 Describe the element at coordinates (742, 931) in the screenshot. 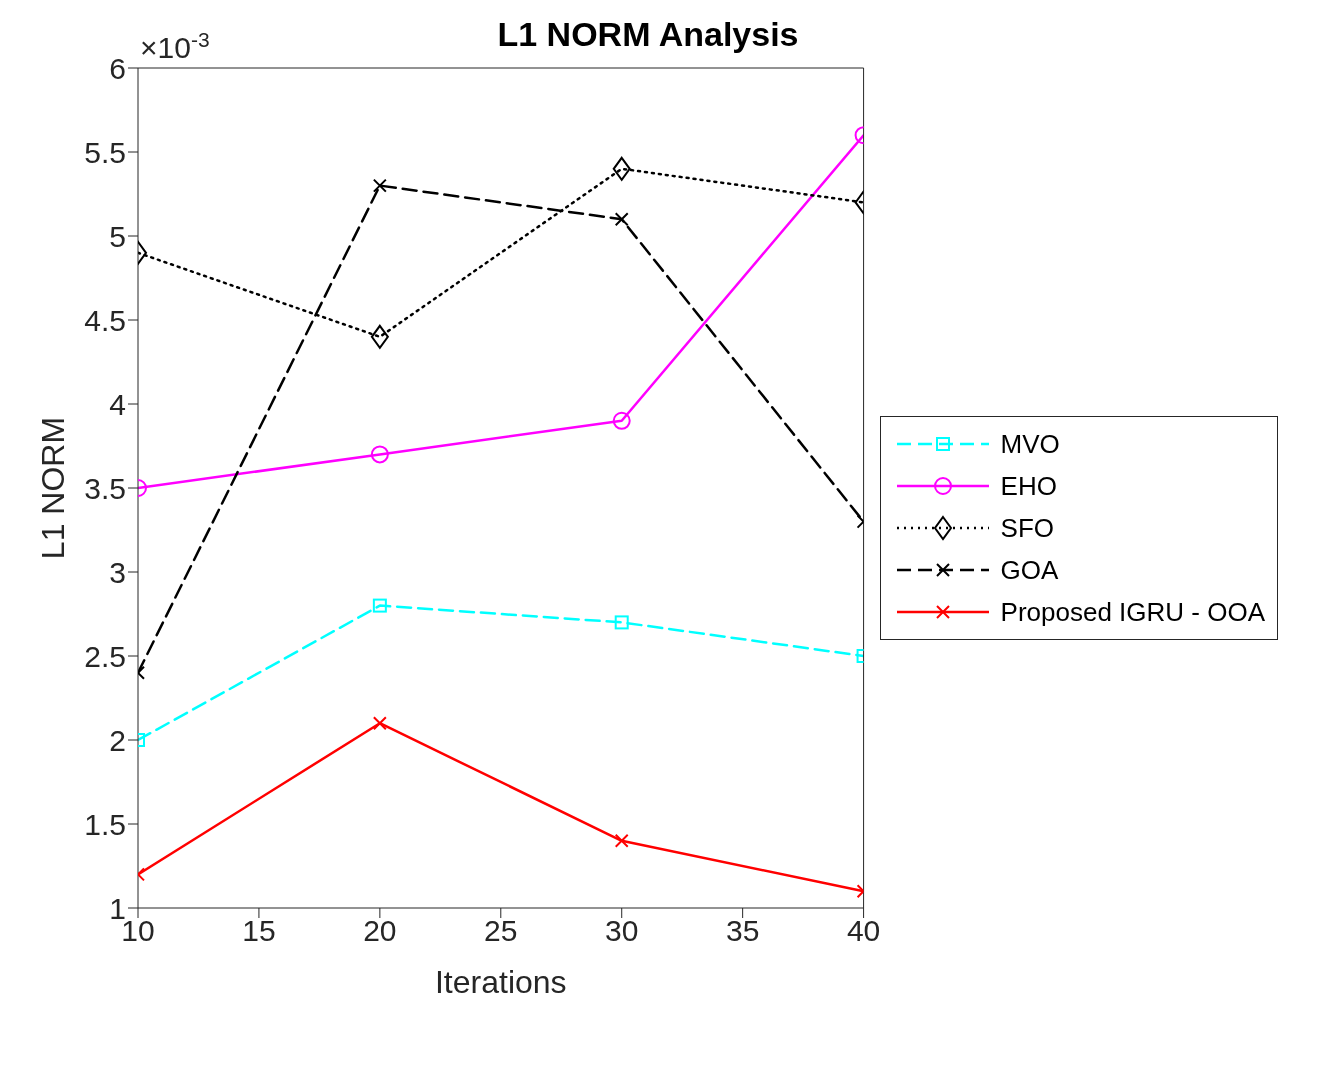

I see `x-tick-label: 35` at that location.